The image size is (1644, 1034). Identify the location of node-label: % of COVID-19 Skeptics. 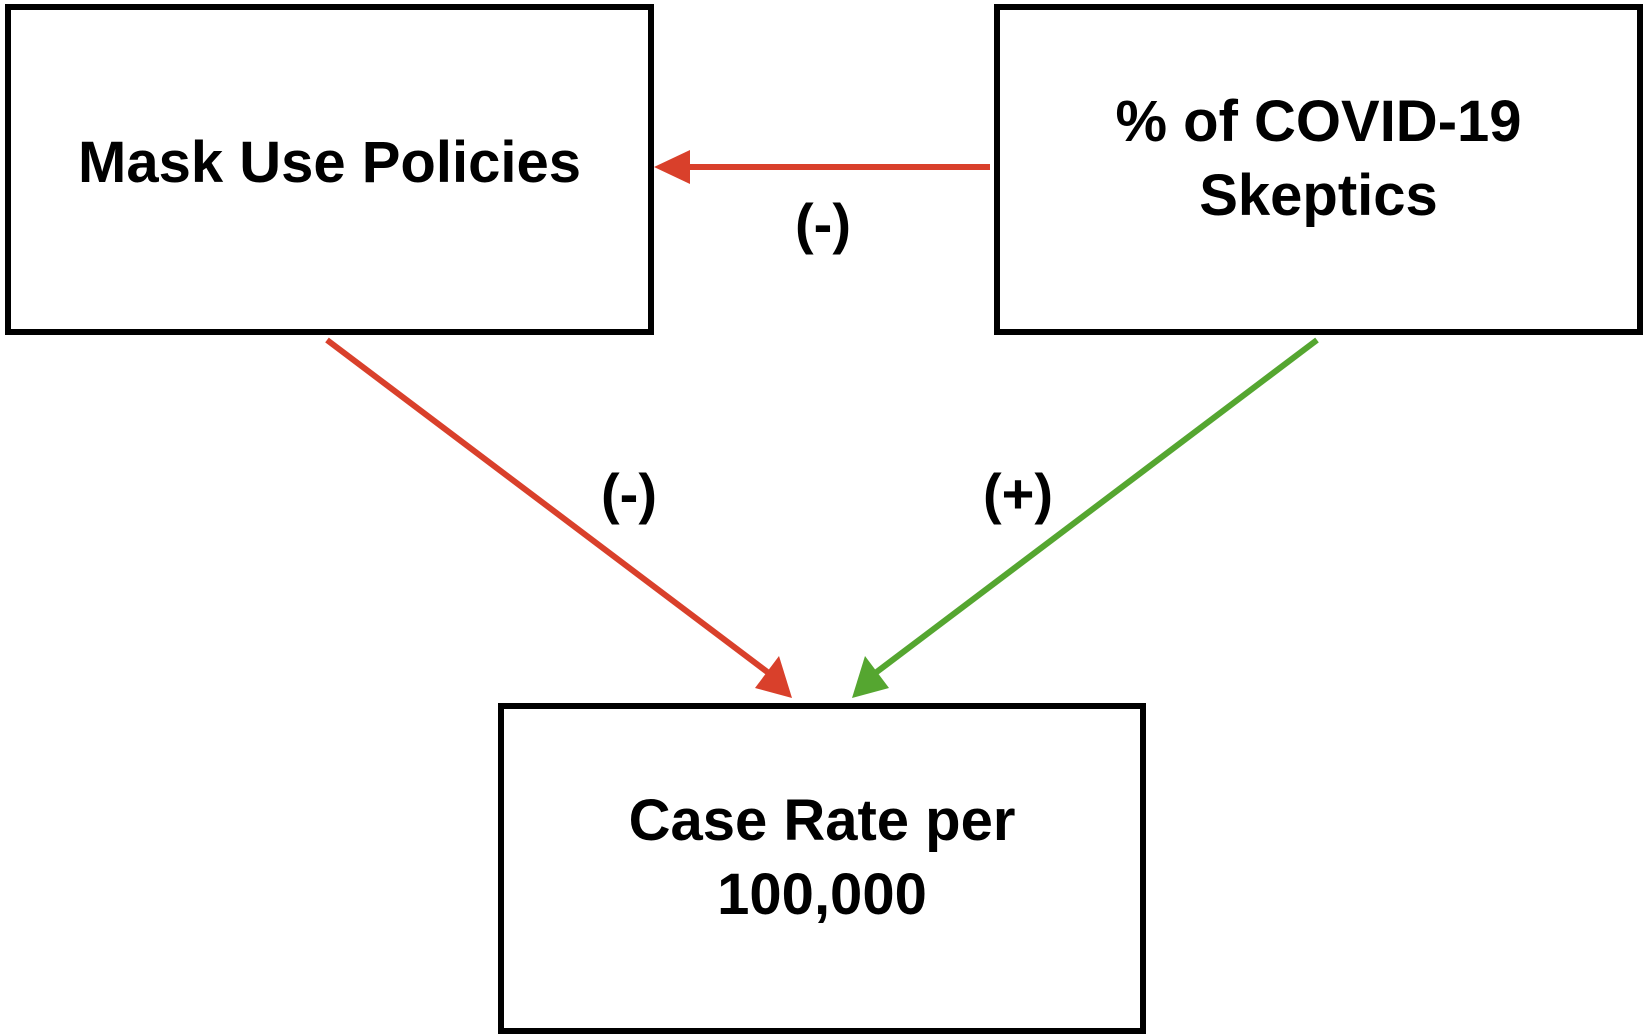
(1318, 158).